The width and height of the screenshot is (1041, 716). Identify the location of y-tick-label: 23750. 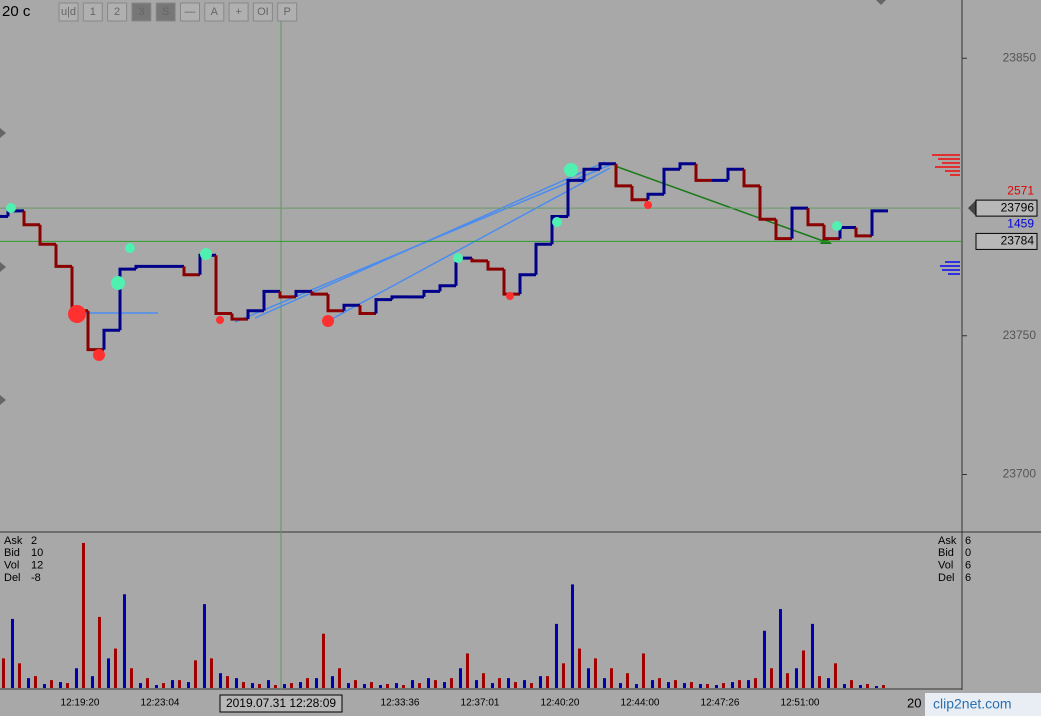
(1020, 335).